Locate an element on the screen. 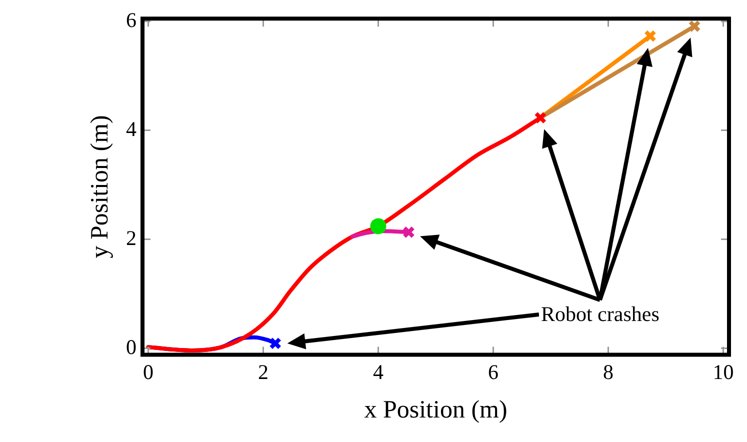 The width and height of the screenshot is (747, 442). y-tick-label: 0 is located at coordinates (131, 346).